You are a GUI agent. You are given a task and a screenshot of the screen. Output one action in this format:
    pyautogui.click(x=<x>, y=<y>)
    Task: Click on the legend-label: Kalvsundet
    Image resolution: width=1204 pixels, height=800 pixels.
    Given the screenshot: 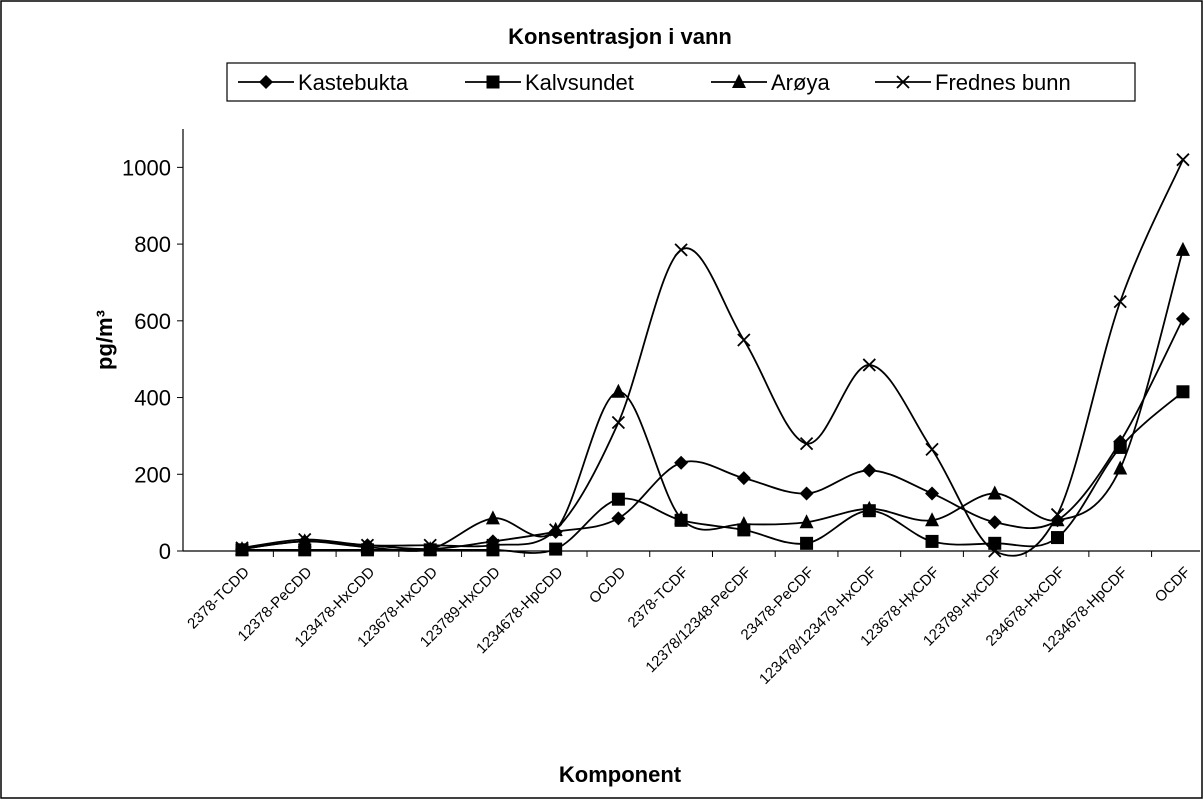 What is the action you would take?
    pyautogui.click(x=579, y=82)
    